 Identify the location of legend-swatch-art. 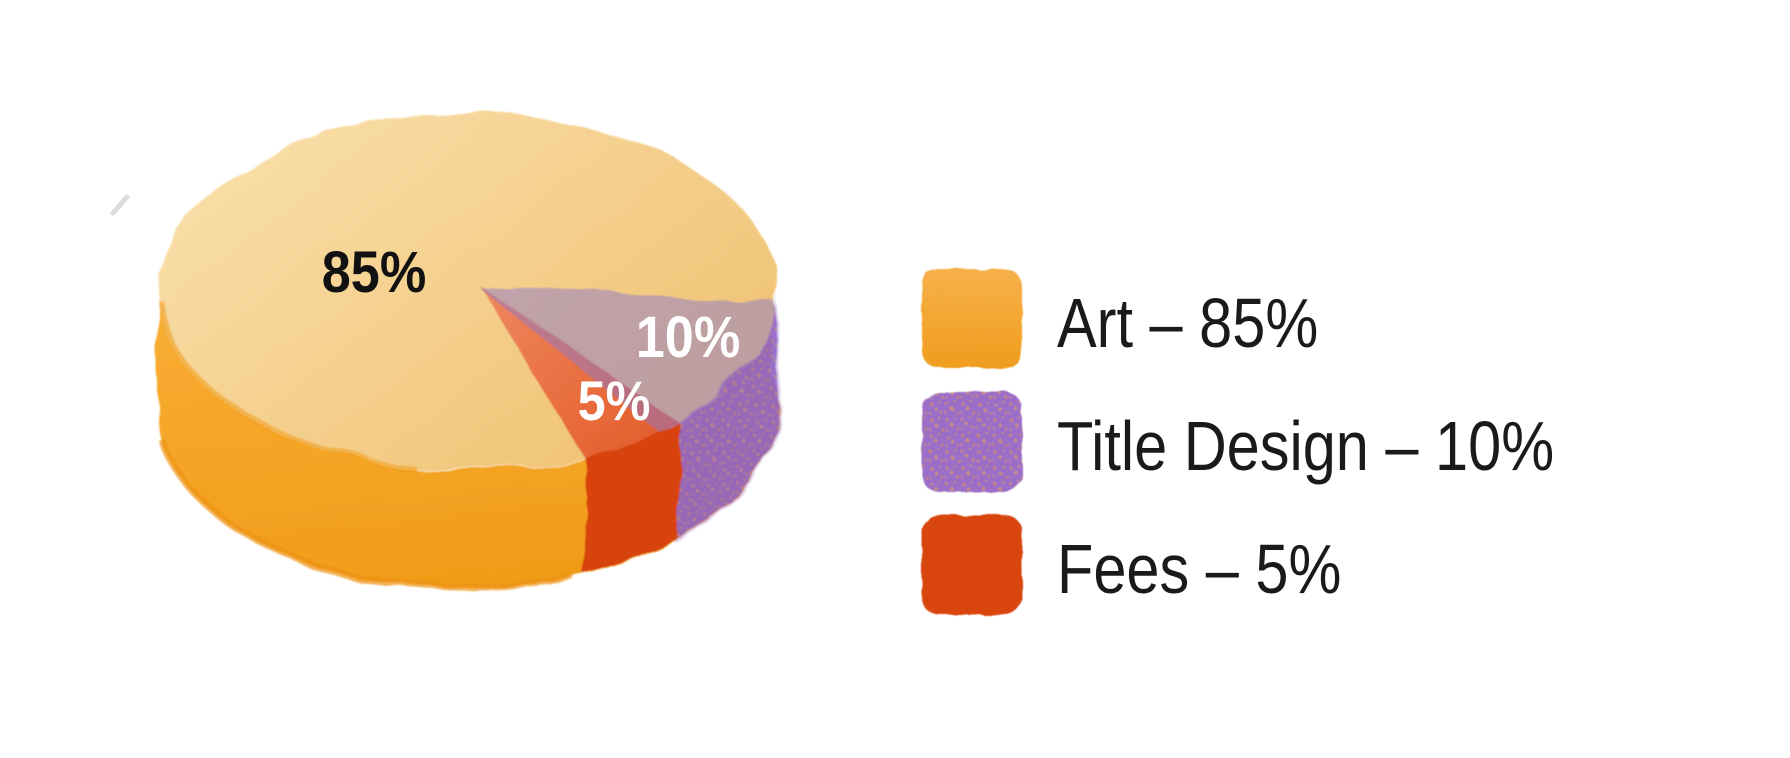
(972, 318).